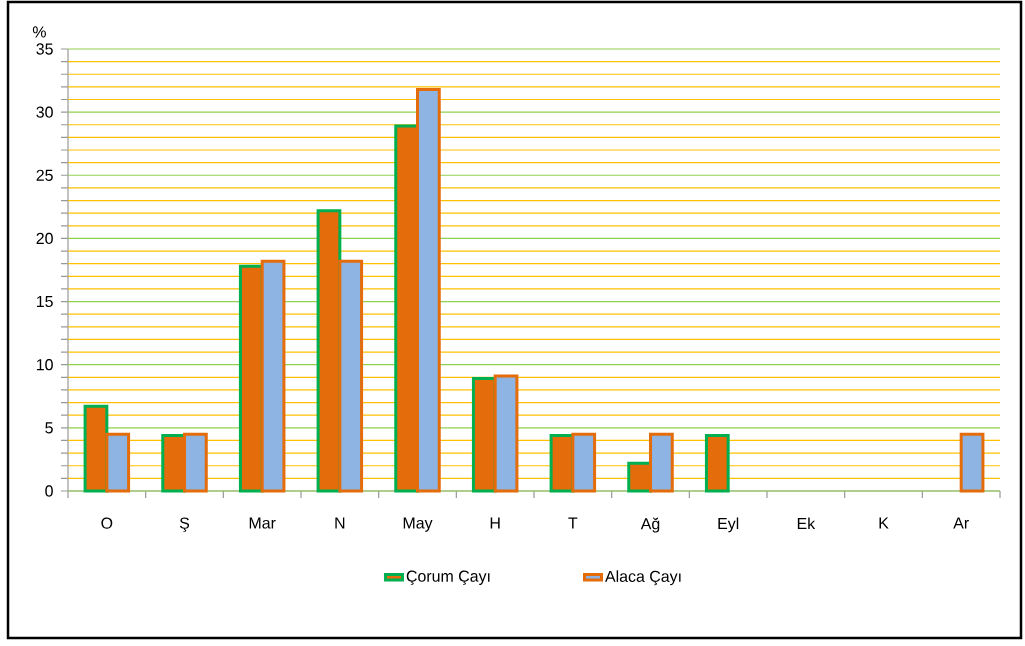  I want to click on x-tick-label: T, so click(573, 523).